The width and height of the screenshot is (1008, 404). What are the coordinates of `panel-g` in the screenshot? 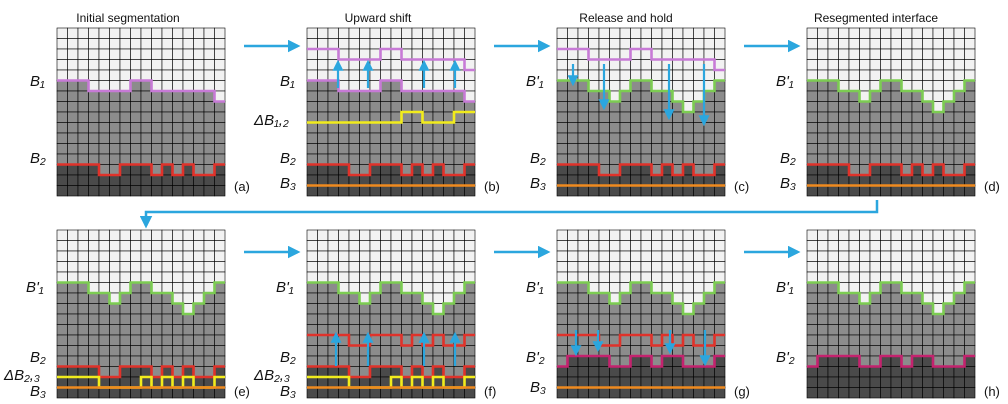 It's located at (641, 314).